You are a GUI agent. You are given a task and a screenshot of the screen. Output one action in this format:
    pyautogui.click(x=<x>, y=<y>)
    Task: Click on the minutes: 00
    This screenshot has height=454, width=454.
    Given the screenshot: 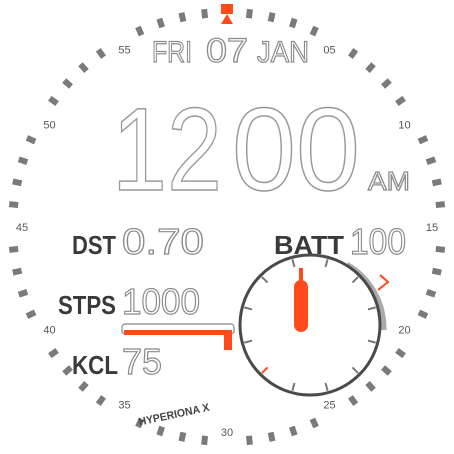 What is the action you would take?
    pyautogui.click(x=296, y=150)
    